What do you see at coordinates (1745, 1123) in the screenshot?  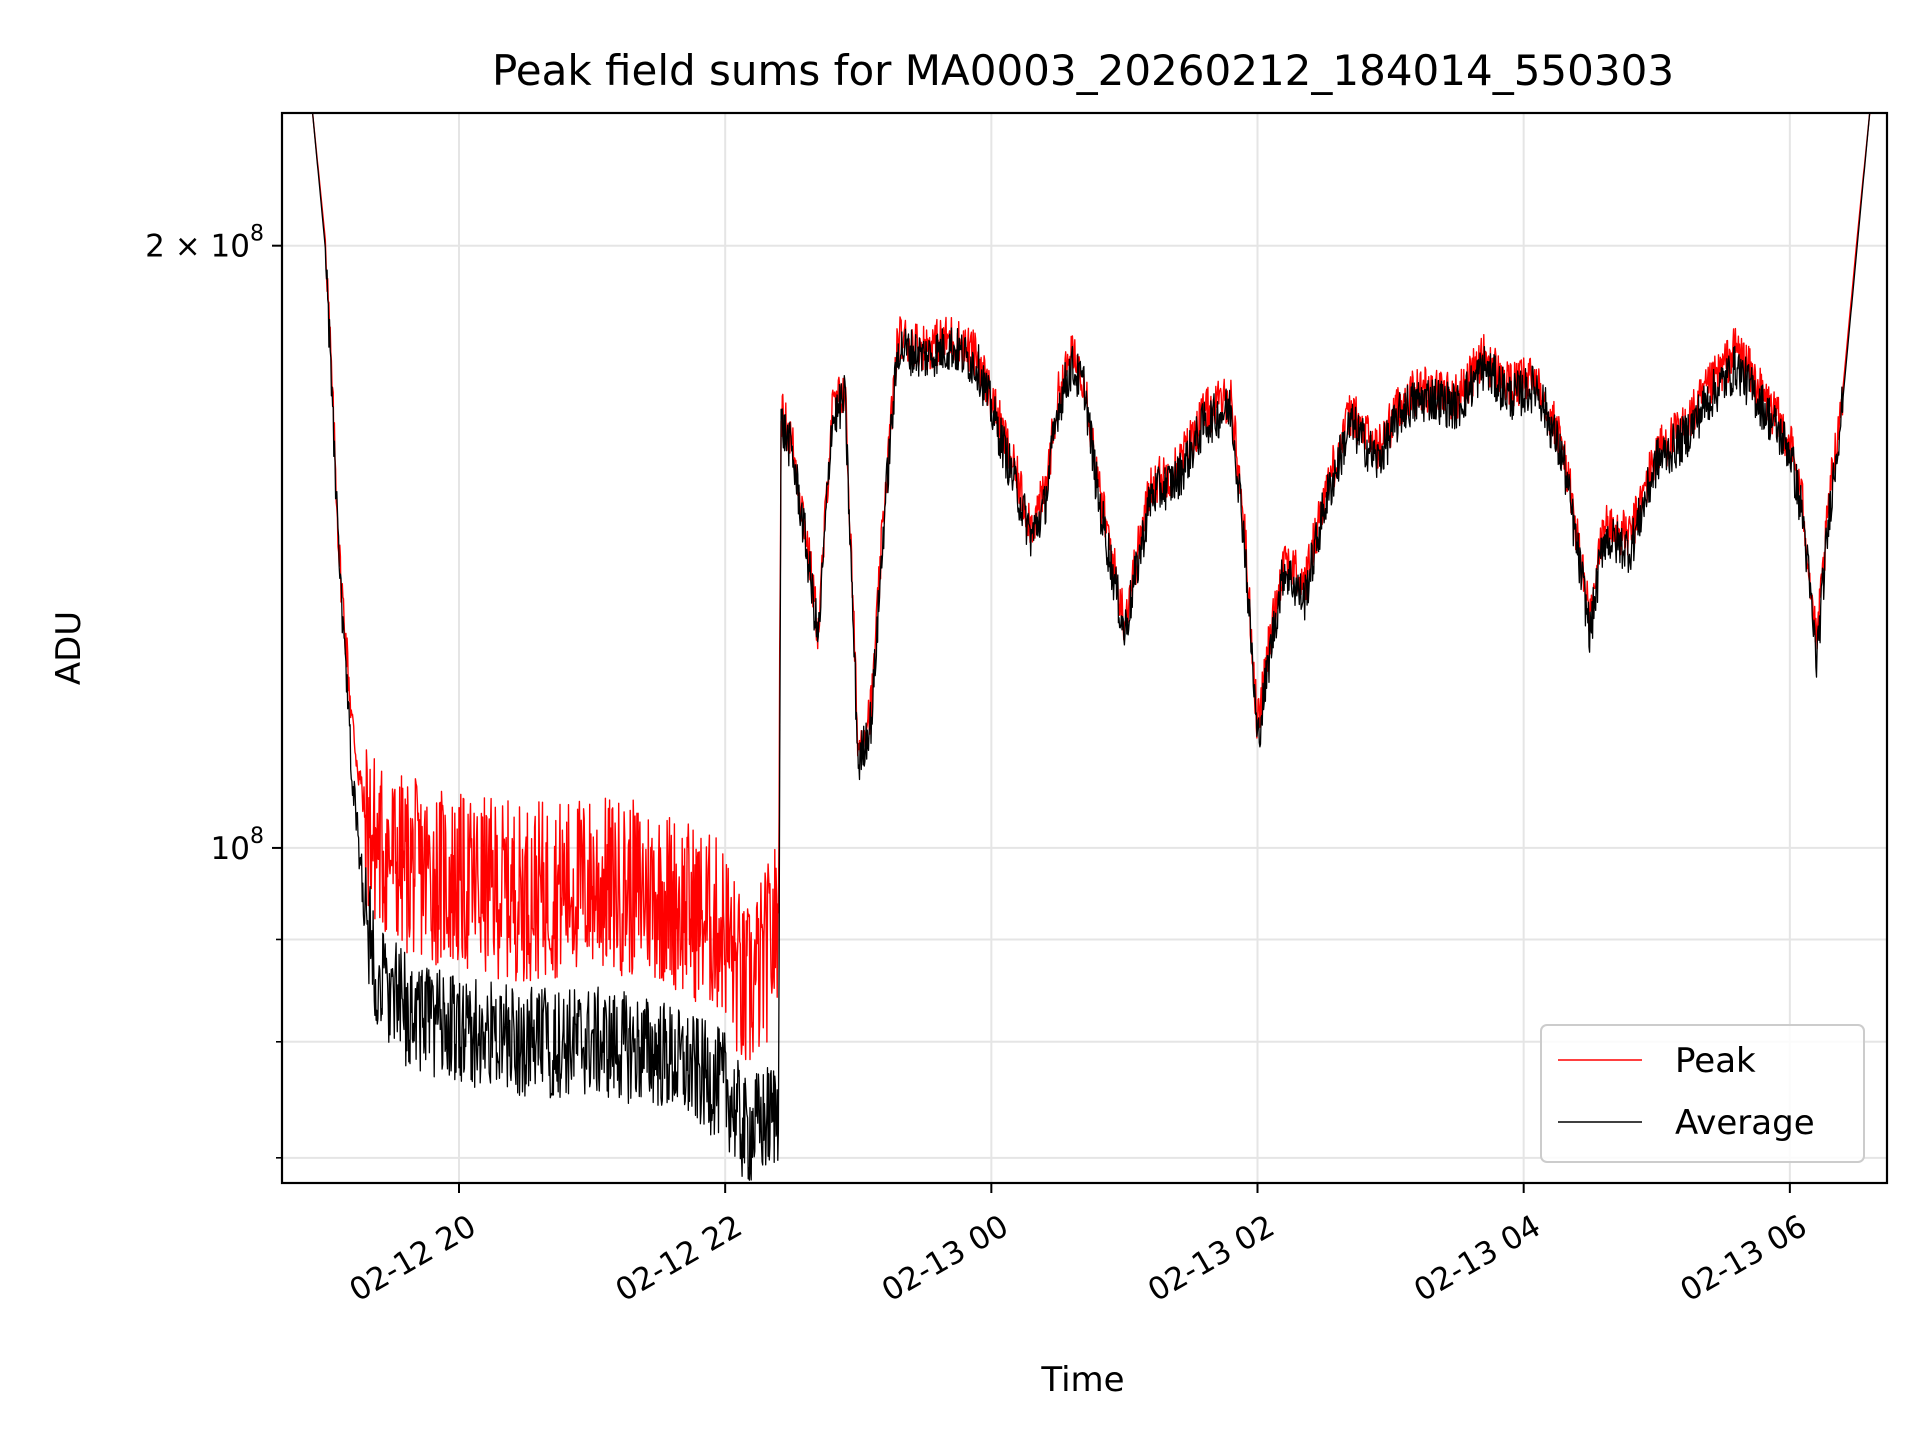 I see `legend-label-average: Average` at bounding box center [1745, 1123].